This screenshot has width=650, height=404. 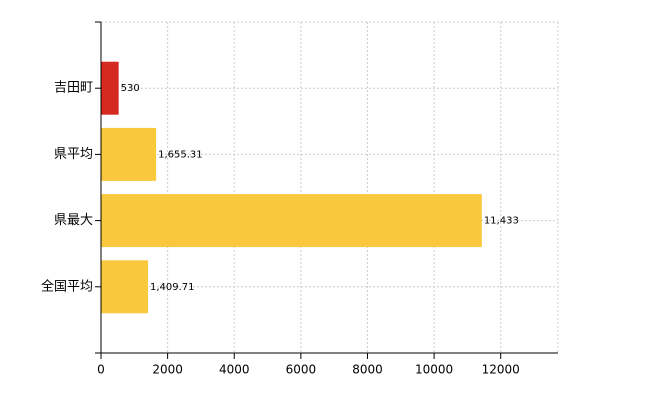 I want to click on y-tick-label: 県最大, so click(x=73, y=220).